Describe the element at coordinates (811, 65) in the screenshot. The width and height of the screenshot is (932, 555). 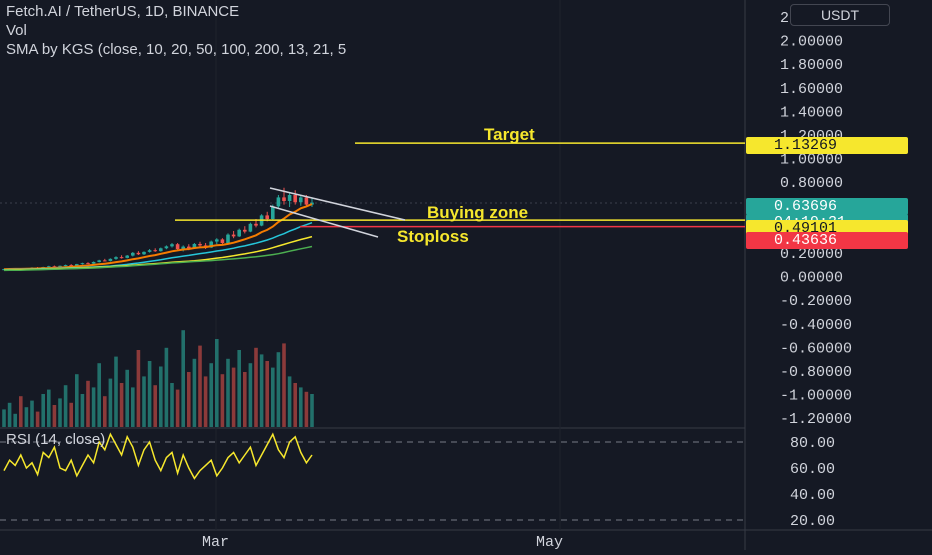
I see `price-axis-label: 1.80000` at that location.